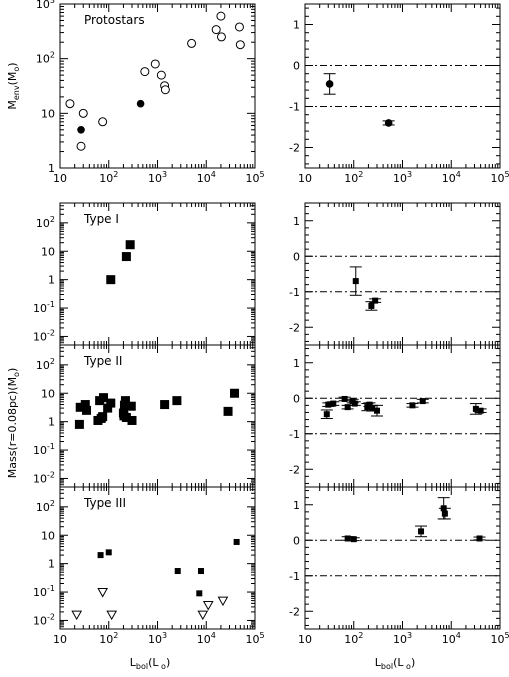 This screenshot has width=509, height=677. I want to click on panel-type1-right, so click(402, 274).